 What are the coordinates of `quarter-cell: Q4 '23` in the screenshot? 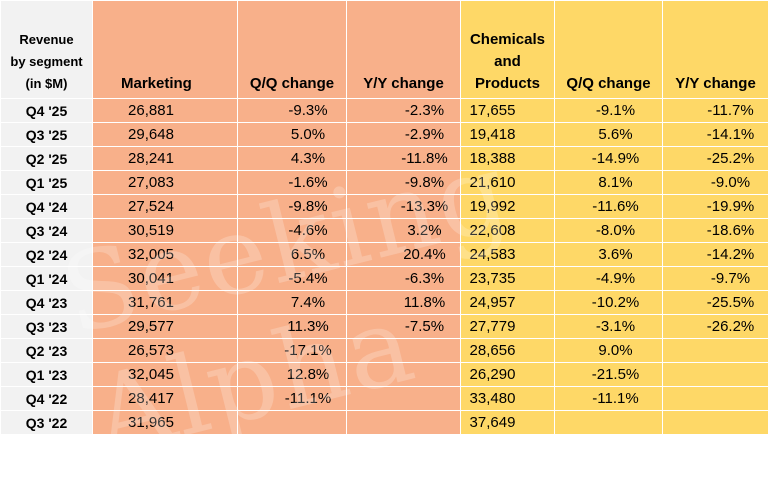 It's located at (47, 303).